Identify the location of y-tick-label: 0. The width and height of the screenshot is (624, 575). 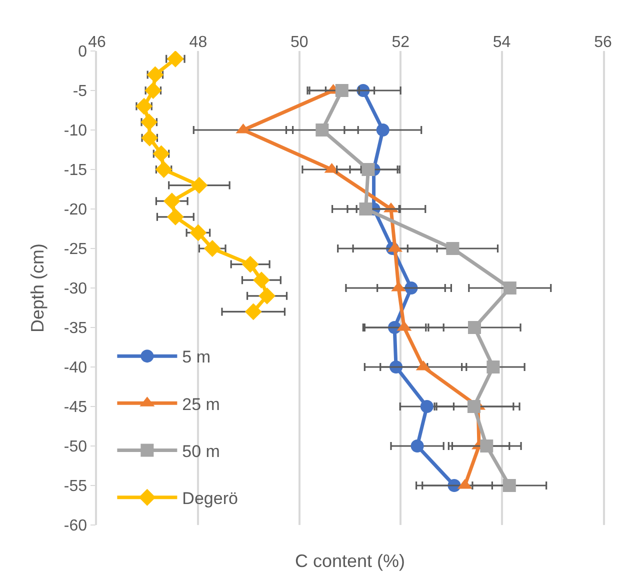
(83, 52).